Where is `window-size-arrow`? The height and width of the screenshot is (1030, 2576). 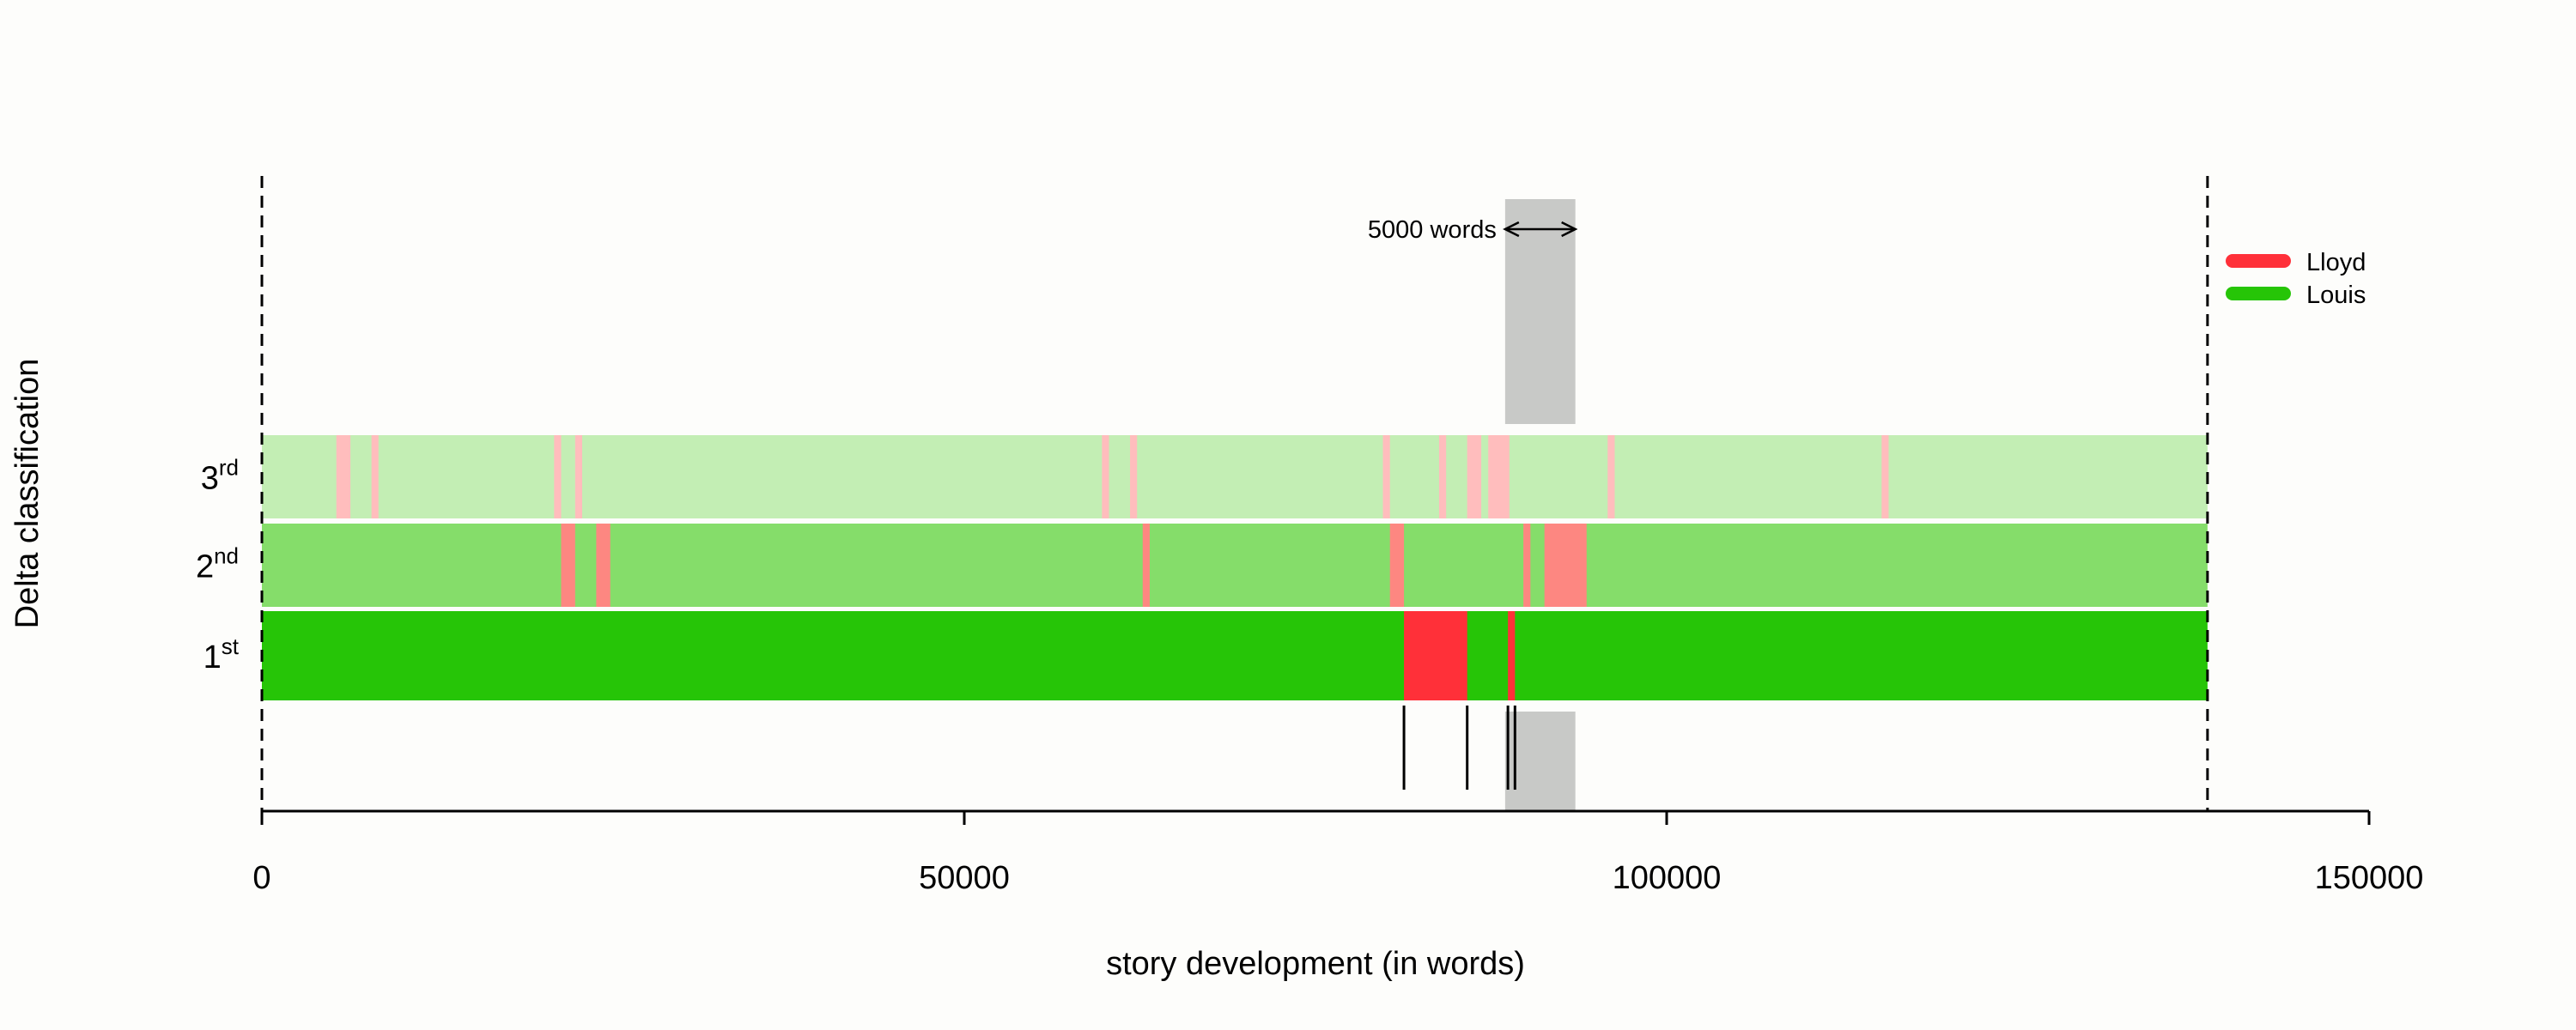 window-size-arrow is located at coordinates (1540, 229).